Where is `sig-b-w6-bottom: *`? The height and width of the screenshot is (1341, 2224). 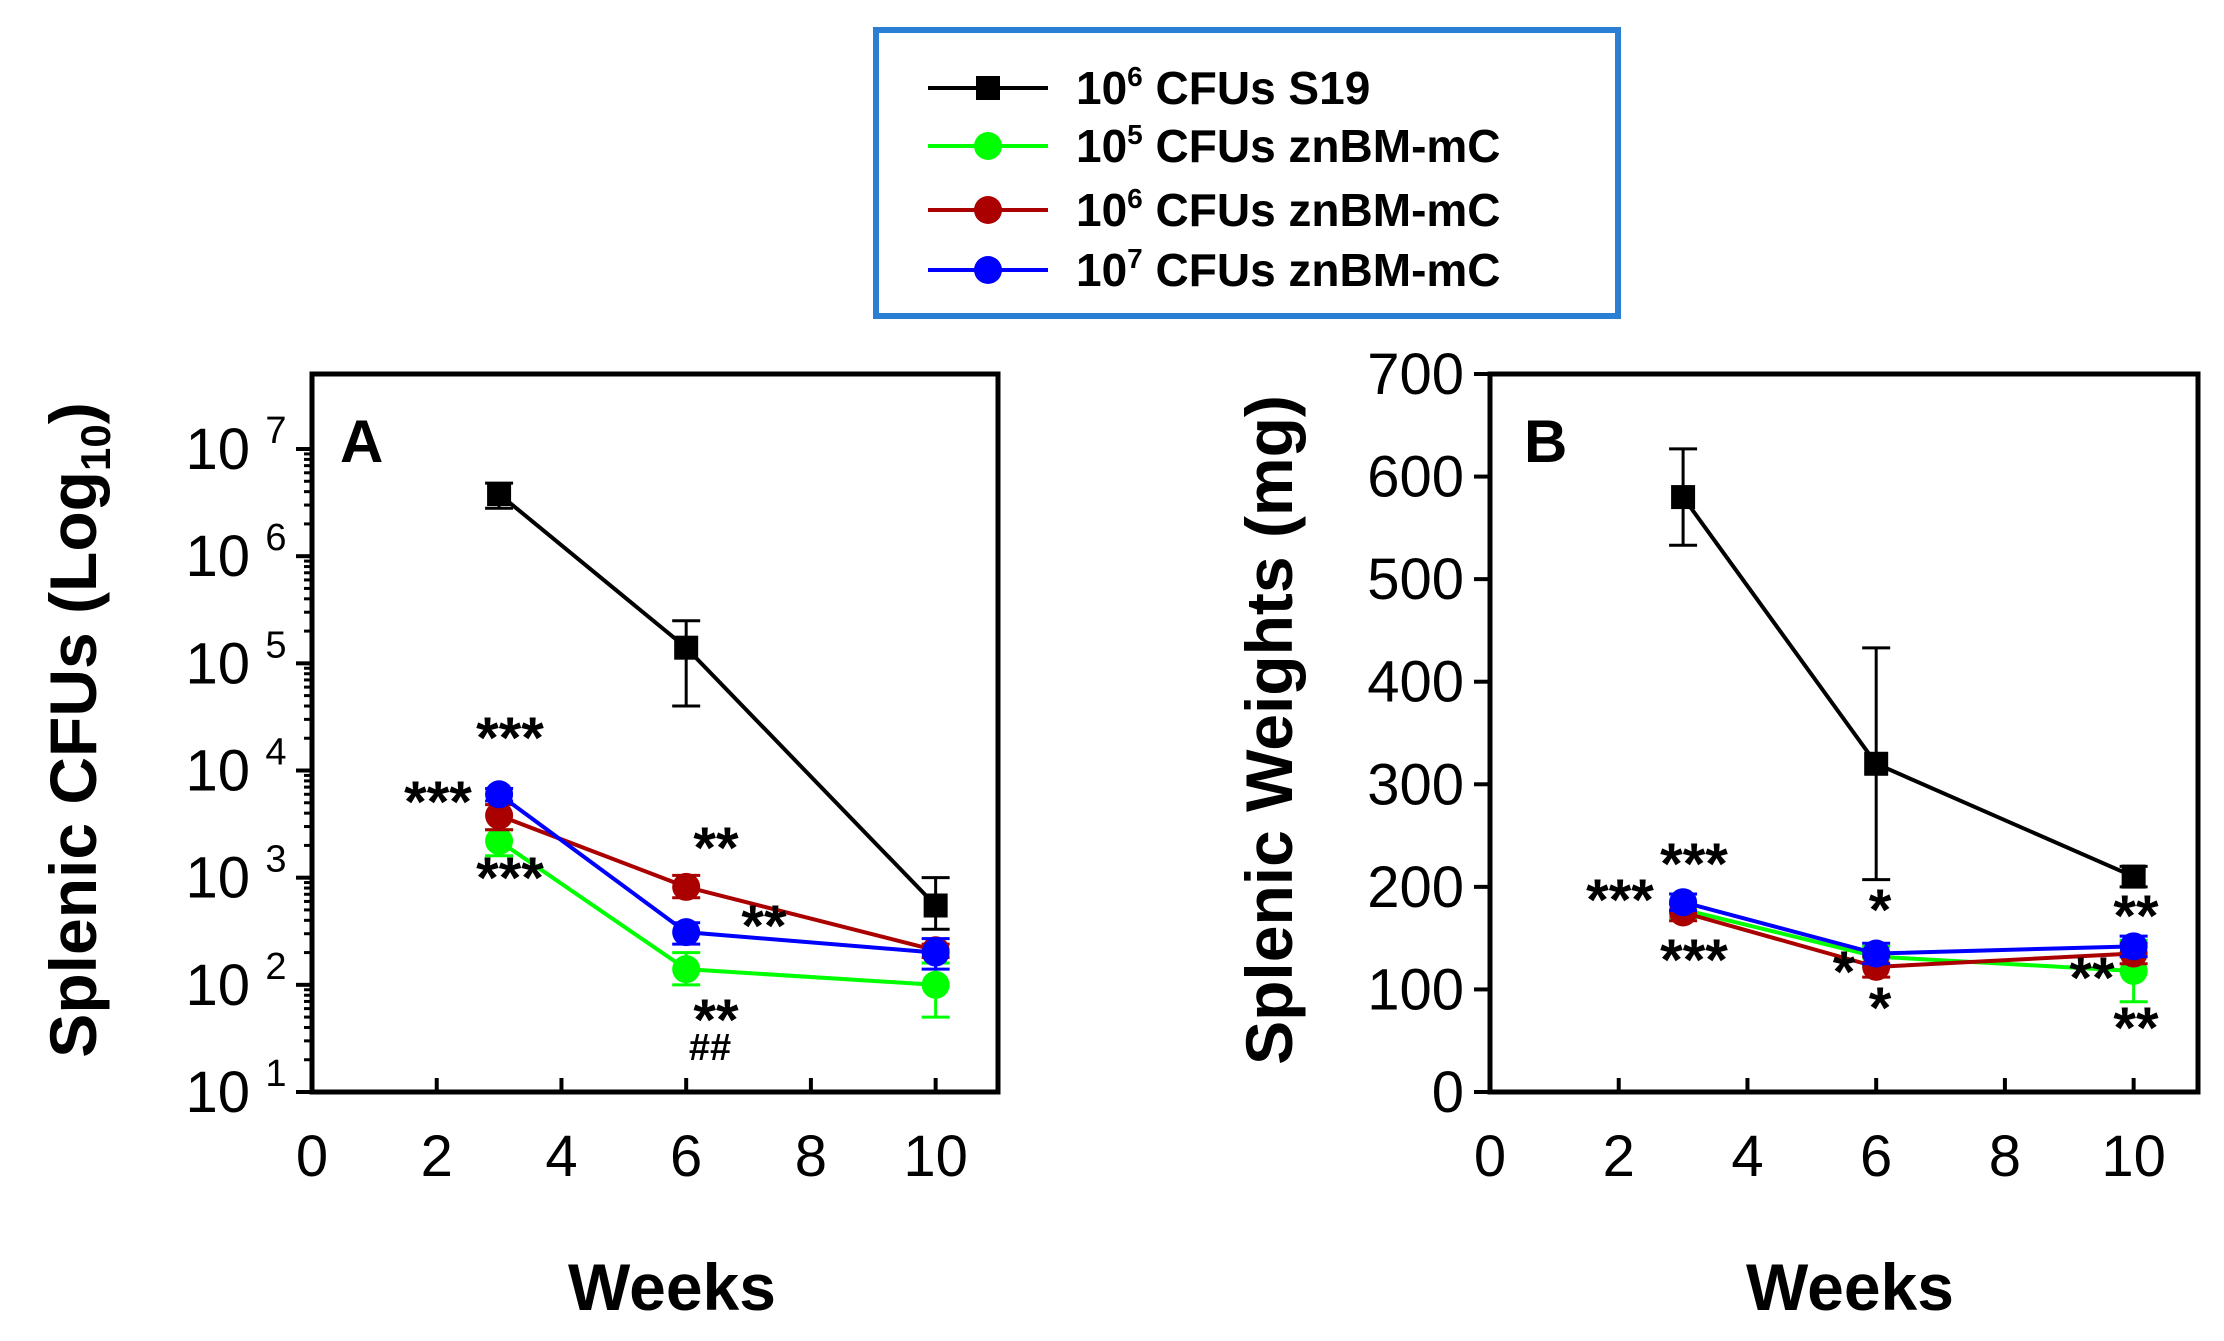
sig-b-w6-bottom: * is located at coordinates (1880, 1008).